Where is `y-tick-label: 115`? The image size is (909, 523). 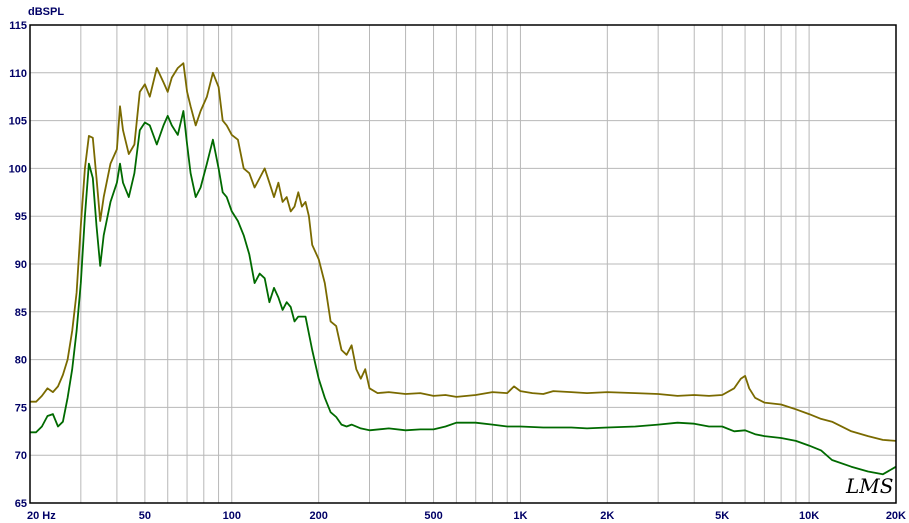 y-tick-label: 115 is located at coordinates (18, 26).